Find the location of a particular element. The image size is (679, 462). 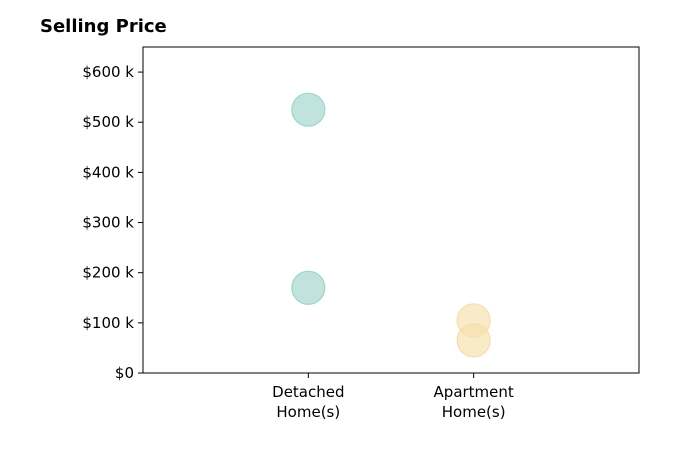

y-tick-label: $300 k is located at coordinates (108, 223).